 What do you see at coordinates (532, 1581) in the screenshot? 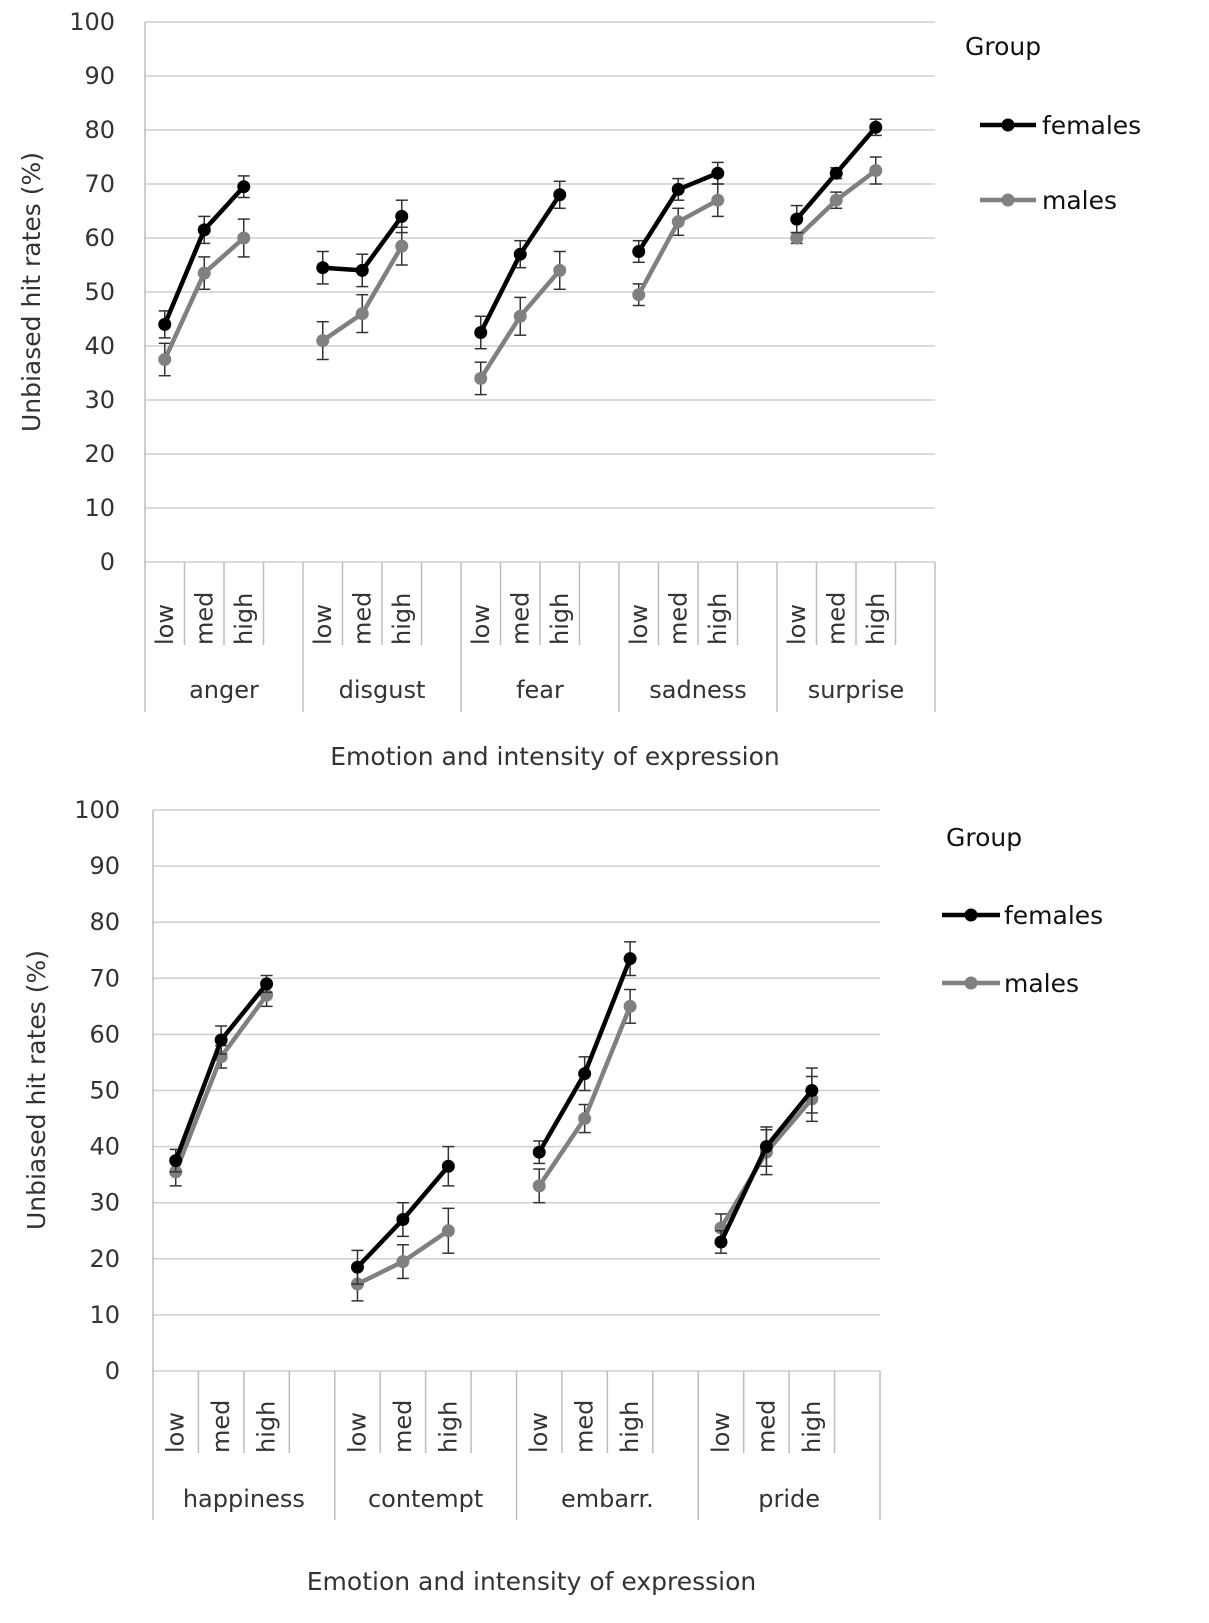
I see `x-axis-title: Emotion and intensity of expression` at bounding box center [532, 1581].